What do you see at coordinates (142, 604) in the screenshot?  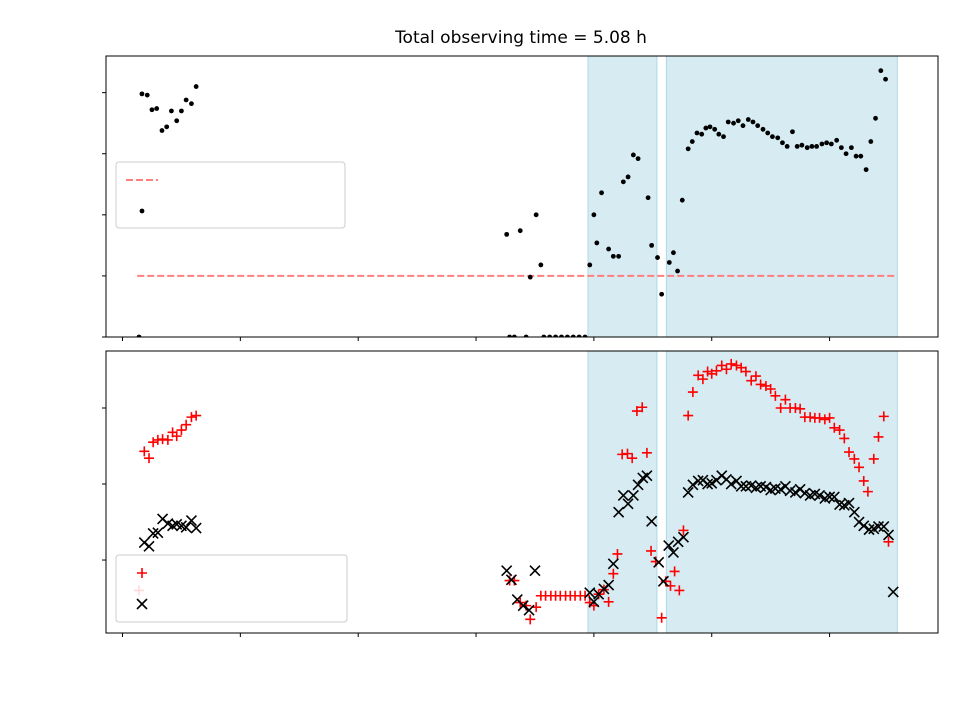 I see `legend-predicted-swatch` at bounding box center [142, 604].